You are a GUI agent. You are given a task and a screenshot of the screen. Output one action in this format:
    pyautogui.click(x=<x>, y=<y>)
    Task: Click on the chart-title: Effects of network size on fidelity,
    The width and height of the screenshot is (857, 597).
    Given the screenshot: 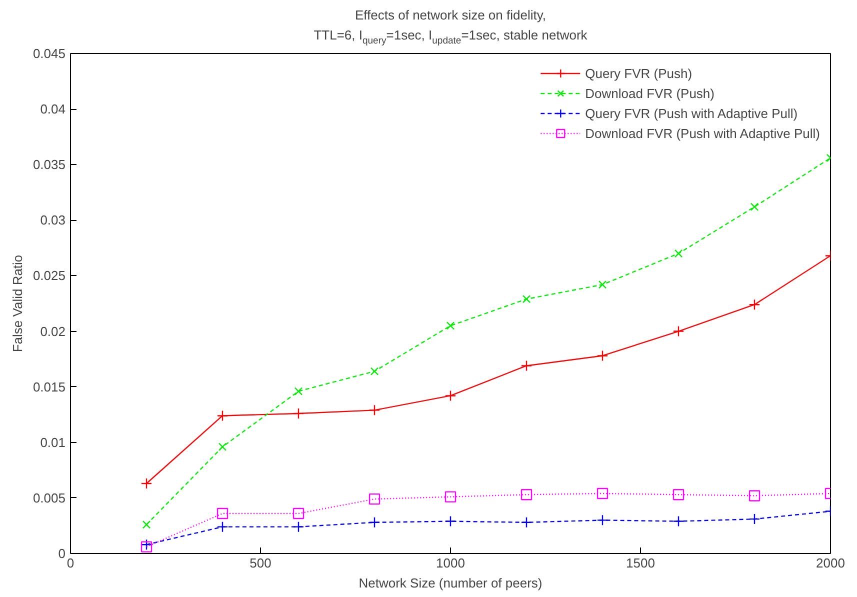 What is the action you would take?
    pyautogui.click(x=450, y=15)
    